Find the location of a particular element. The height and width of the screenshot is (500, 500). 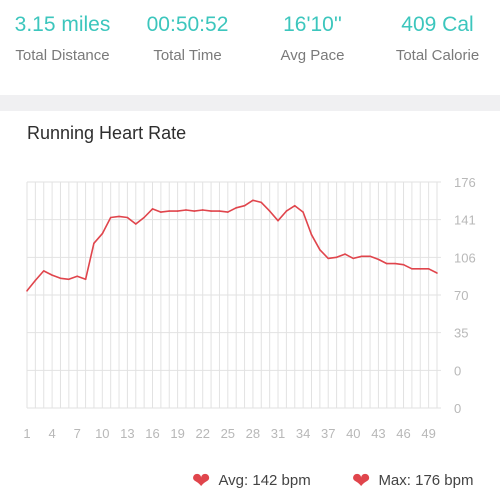

stat-label: Total Distance is located at coordinates (62, 55).